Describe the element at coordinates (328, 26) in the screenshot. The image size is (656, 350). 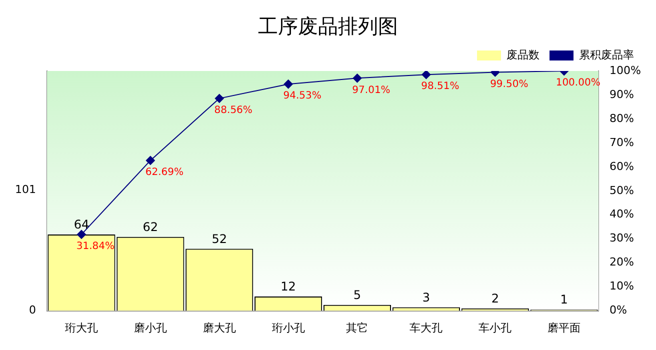
I see `chart-title: 工序废品排列图` at that location.